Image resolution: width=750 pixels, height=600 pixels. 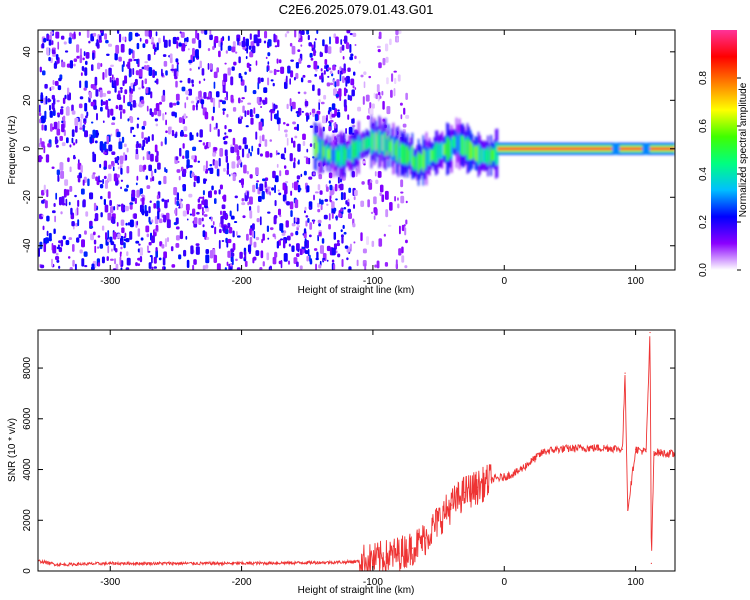 What do you see at coordinates (703, 270) in the screenshot?
I see `colorbar-tick-label: 0.0` at bounding box center [703, 270].